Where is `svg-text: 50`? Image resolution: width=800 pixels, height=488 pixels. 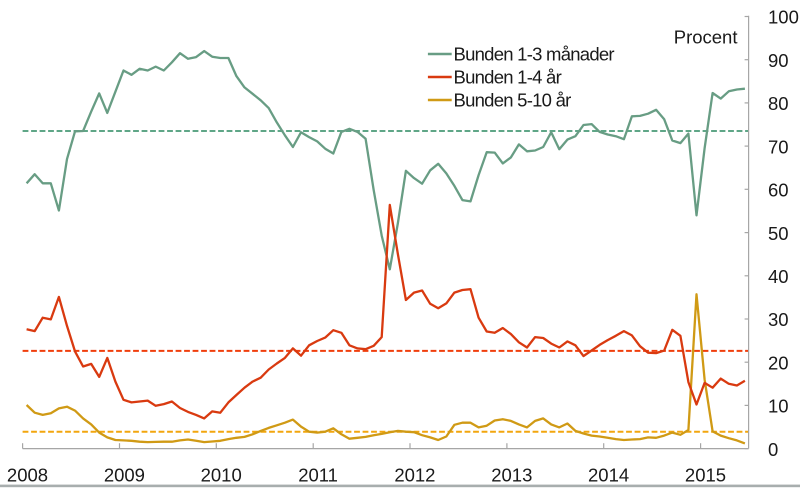 svg-text: 50 is located at coordinates (778, 233).